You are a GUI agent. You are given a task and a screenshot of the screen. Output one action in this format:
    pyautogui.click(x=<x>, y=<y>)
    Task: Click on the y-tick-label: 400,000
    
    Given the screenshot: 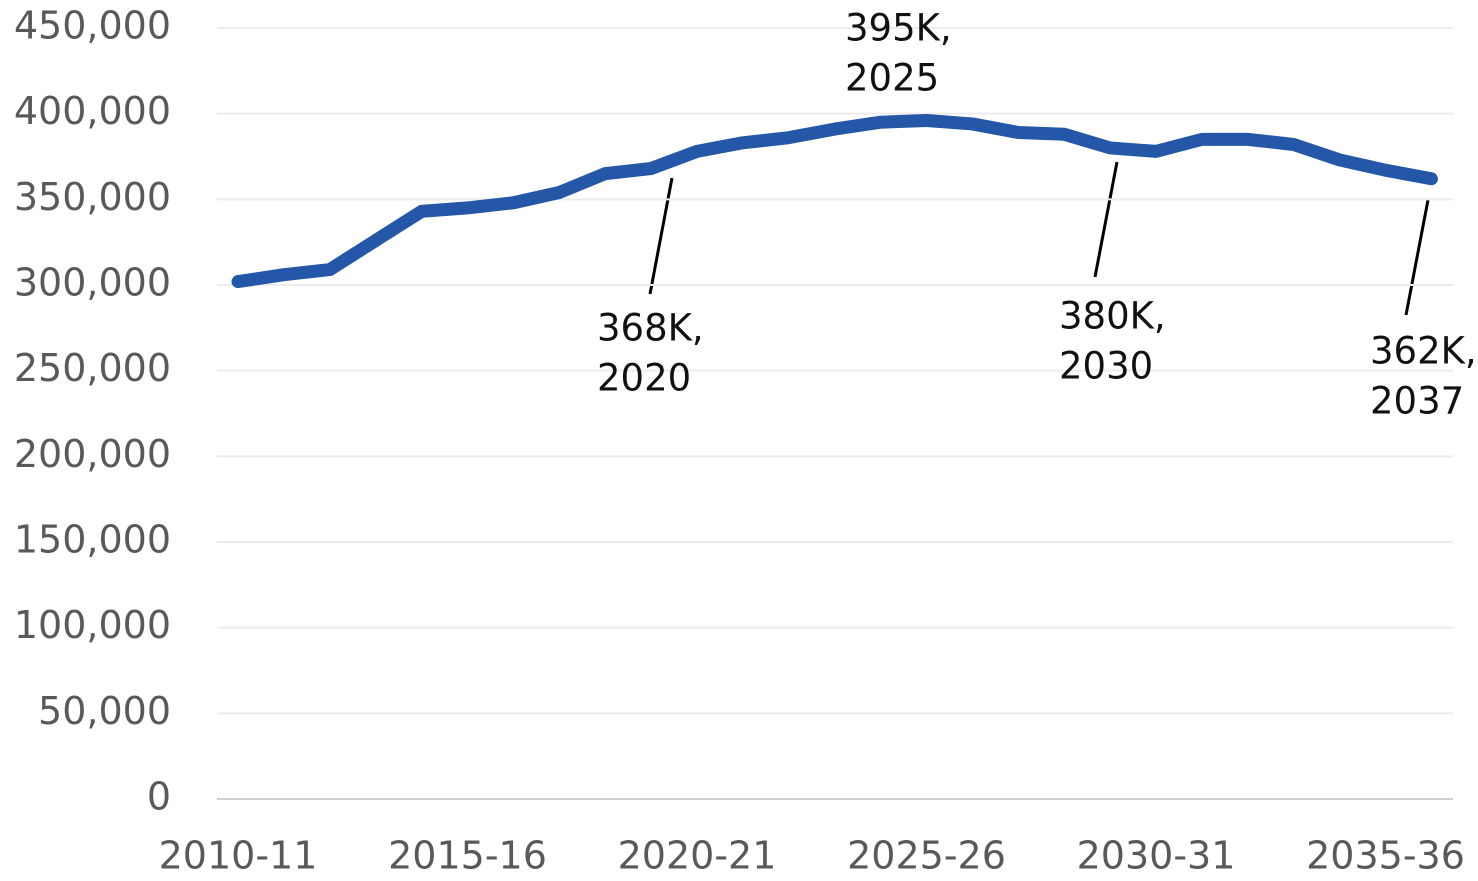 What is the action you would take?
    pyautogui.click(x=92, y=111)
    